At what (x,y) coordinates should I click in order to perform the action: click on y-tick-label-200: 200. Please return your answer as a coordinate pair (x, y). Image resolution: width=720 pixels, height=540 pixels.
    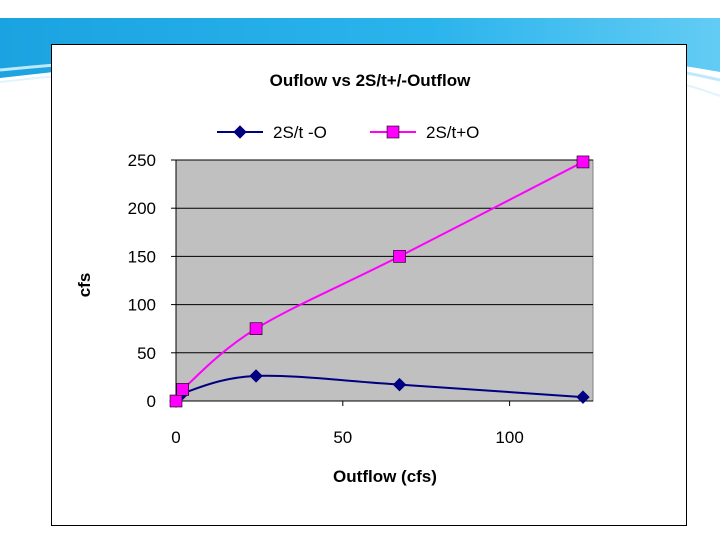
    Looking at the image, I should click on (142, 208).